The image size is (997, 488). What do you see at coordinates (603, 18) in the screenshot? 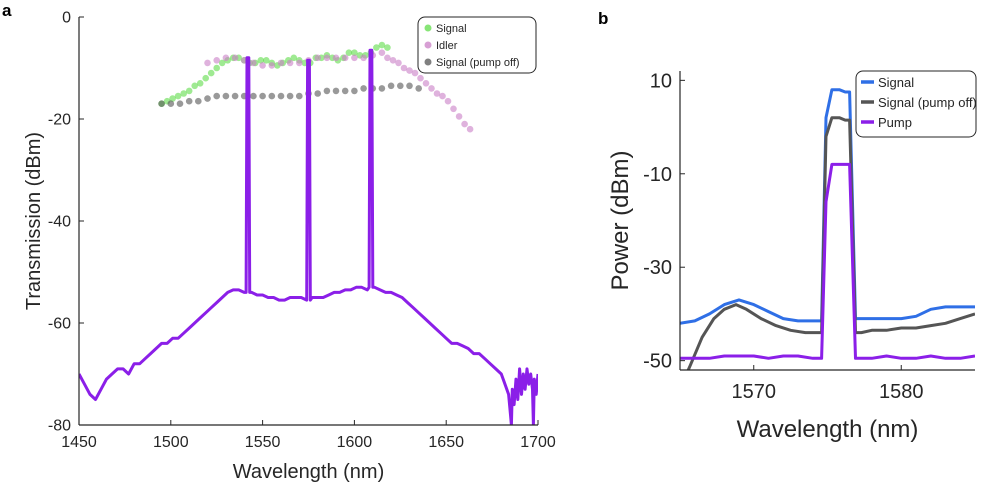
I see `panel-b-letter: b` at bounding box center [603, 18].